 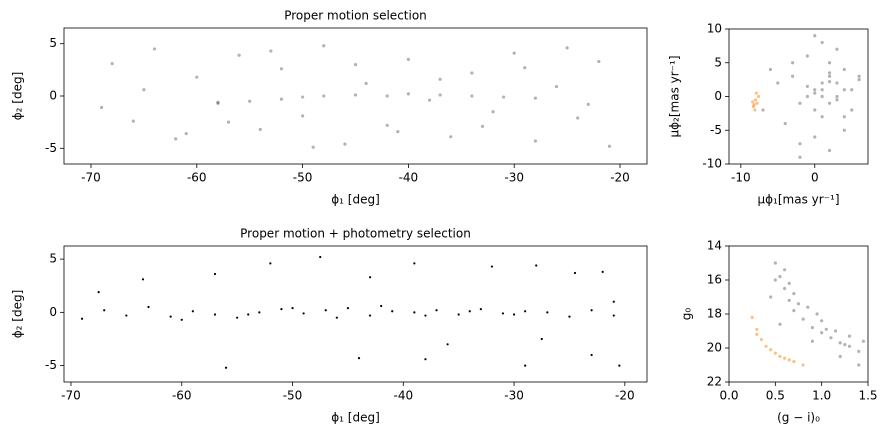 I want to click on x-tick-label: 1.5, so click(x=867, y=396).